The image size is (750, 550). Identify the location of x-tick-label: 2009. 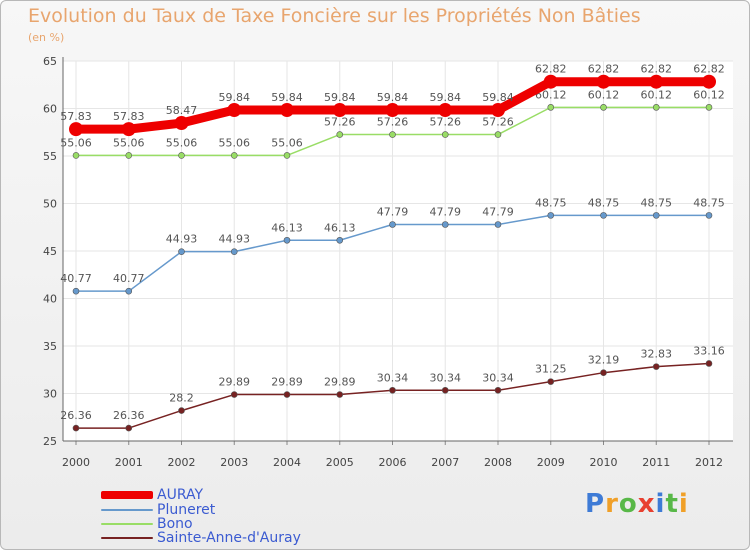
(551, 462).